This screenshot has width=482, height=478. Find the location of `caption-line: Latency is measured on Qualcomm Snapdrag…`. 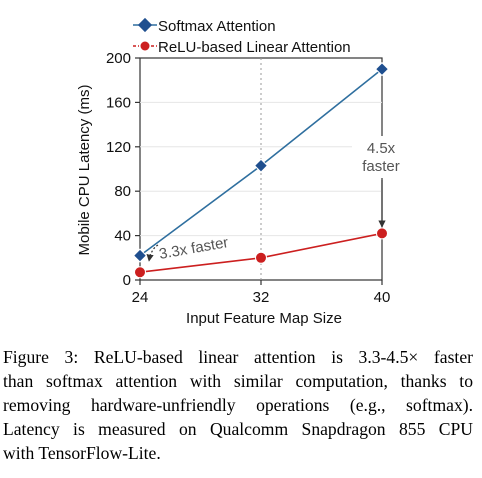

caption-line: Latency is measured on Qualcomm Snapdrag… is located at coordinates (238, 429).